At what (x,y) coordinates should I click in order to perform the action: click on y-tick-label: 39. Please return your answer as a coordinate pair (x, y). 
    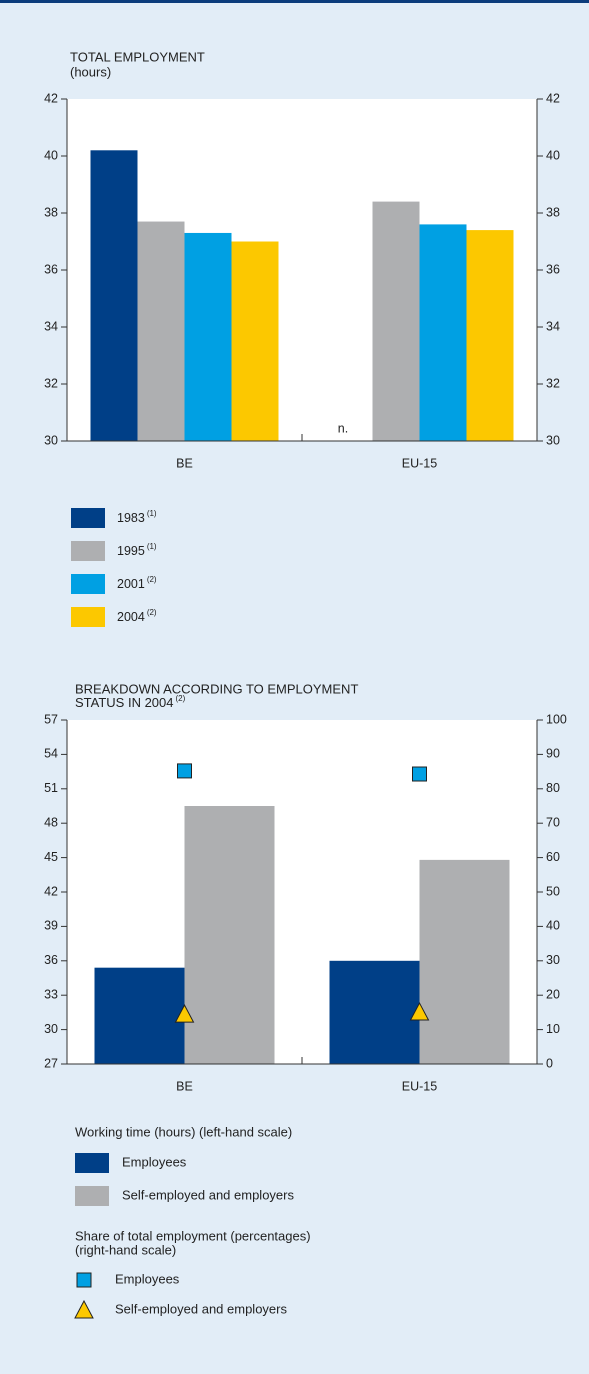
    Looking at the image, I should click on (51, 926).